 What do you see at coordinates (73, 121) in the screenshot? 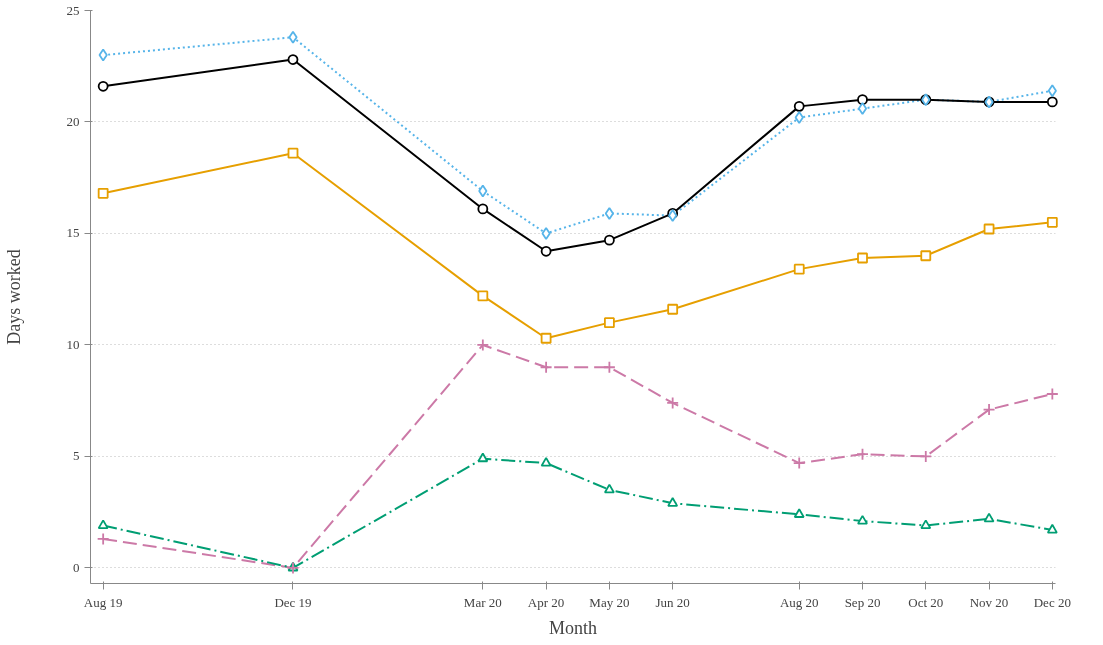
I see `y-tick-label: 20` at bounding box center [73, 121].